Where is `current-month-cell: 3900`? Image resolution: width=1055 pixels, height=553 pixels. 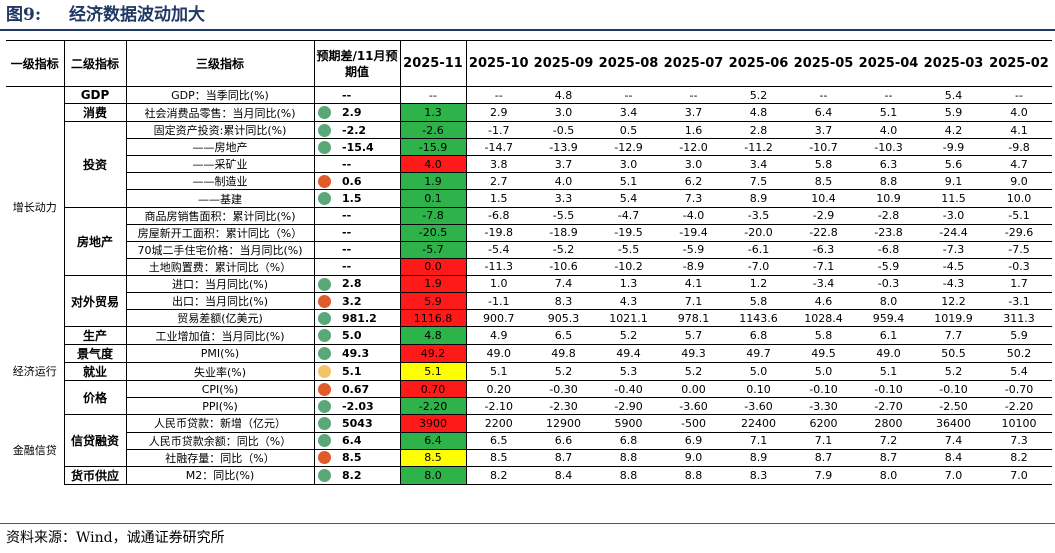
current-month-cell: 3900 is located at coordinates (433, 423).